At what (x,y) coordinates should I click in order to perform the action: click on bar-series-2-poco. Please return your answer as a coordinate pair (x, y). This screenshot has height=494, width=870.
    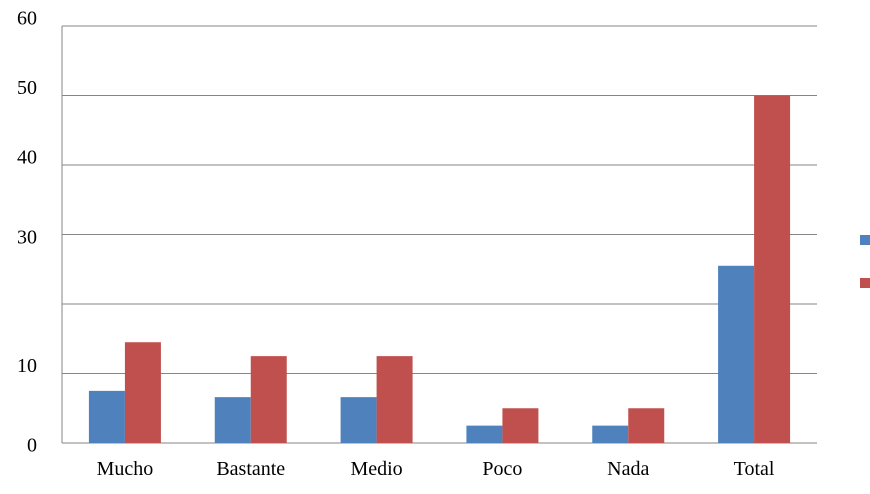
    Looking at the image, I should click on (520, 425).